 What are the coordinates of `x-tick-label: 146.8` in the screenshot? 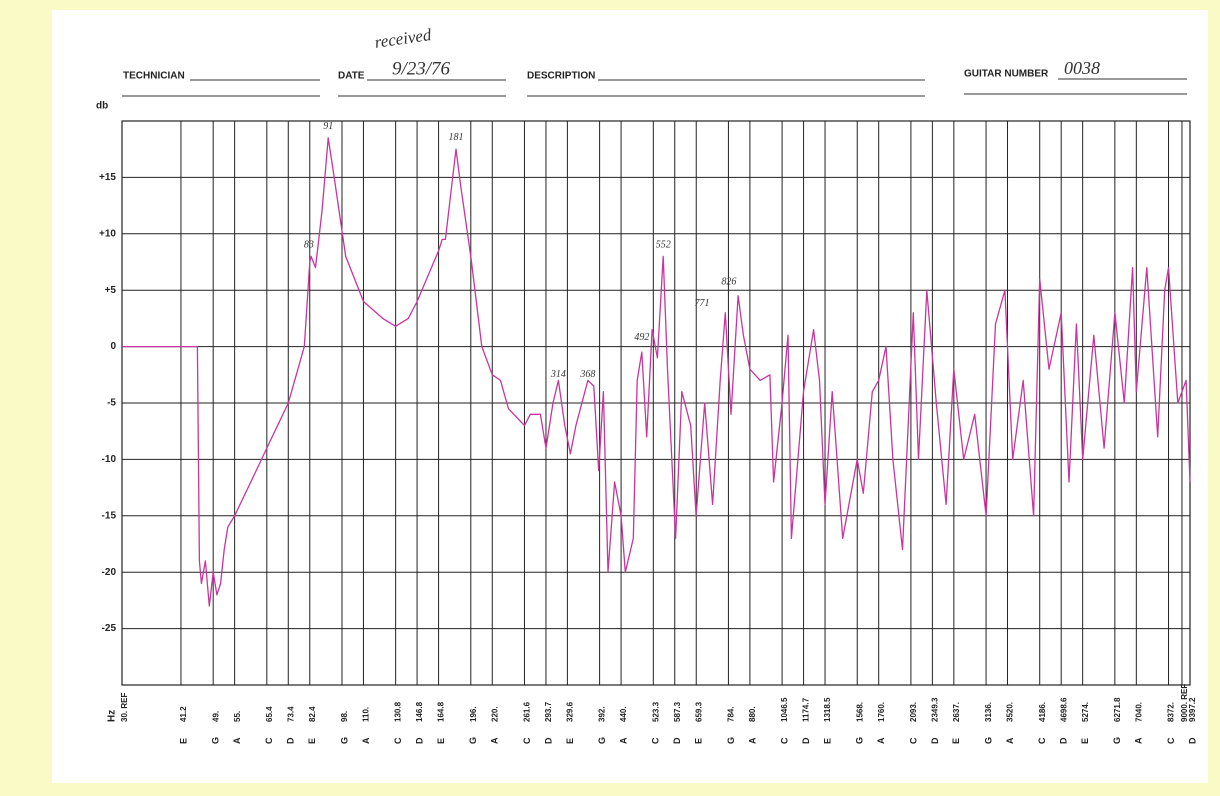 It's located at (419, 711).